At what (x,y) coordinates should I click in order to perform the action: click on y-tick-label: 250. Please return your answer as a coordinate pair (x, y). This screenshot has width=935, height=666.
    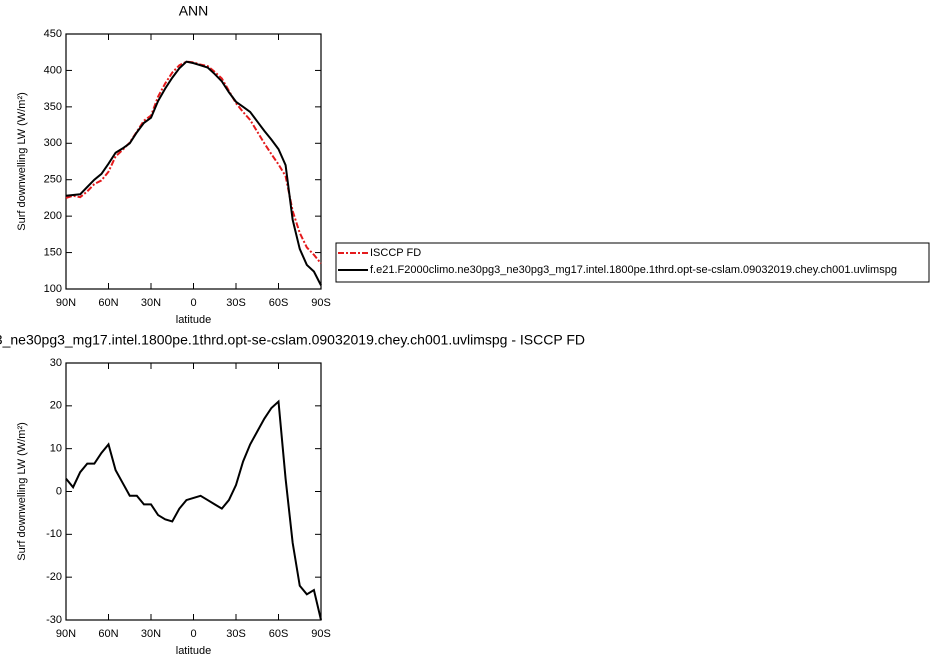
    Looking at the image, I should click on (53, 180).